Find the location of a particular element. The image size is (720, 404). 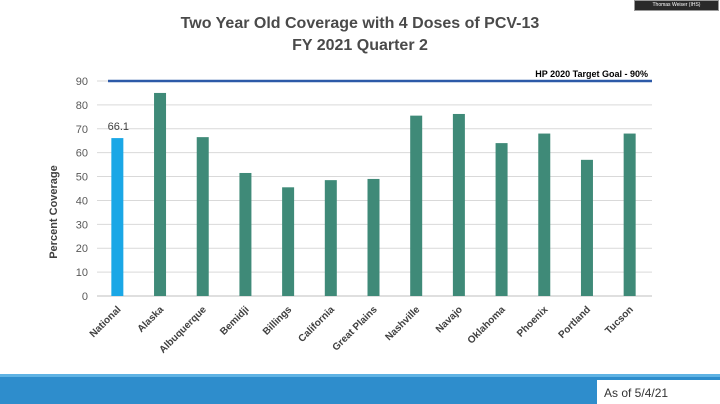

participant-name-badge: Thomas Weiser (IHS) is located at coordinates (676, 5).